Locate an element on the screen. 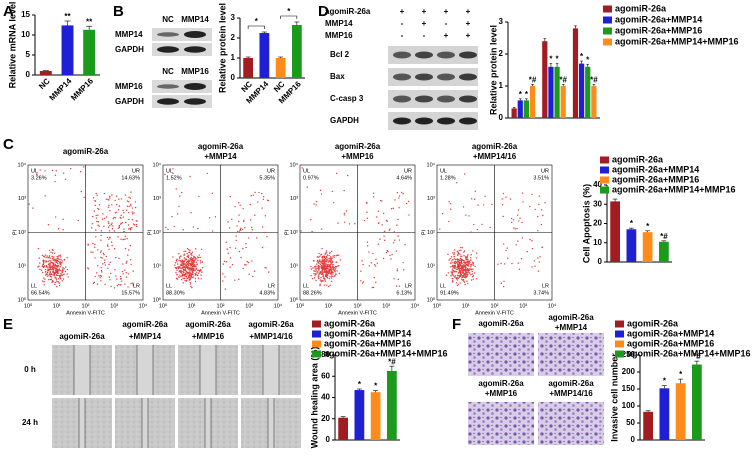 The height and width of the screenshot is (457, 752). y-tick-label: 10² is located at coordinates (294, 233).